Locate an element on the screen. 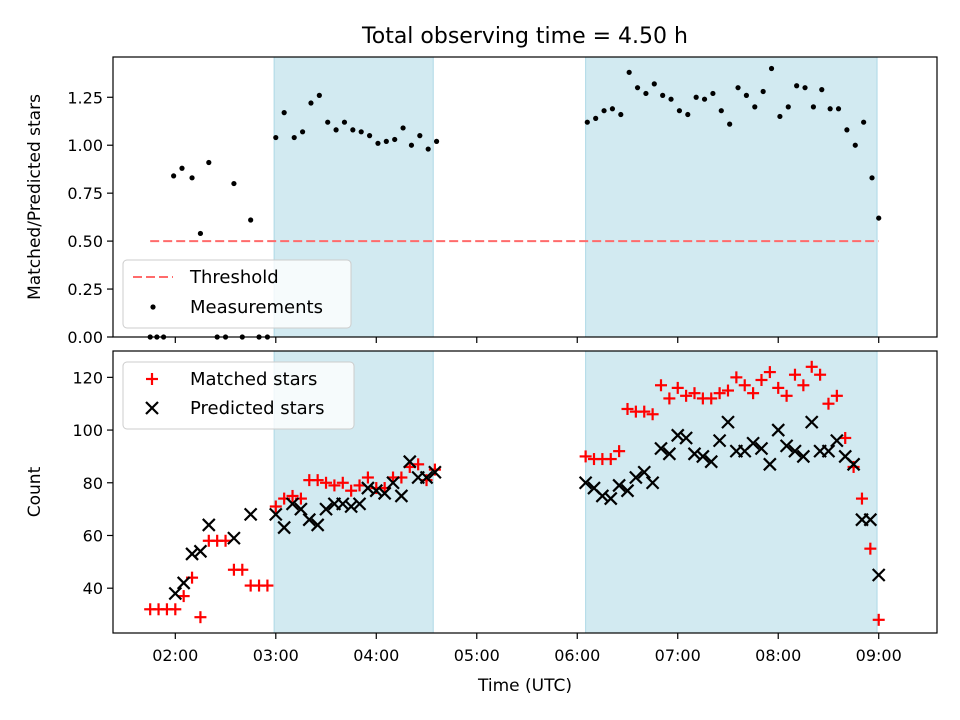  bottom-x-tick-label: 03:00 is located at coordinates (276, 655).